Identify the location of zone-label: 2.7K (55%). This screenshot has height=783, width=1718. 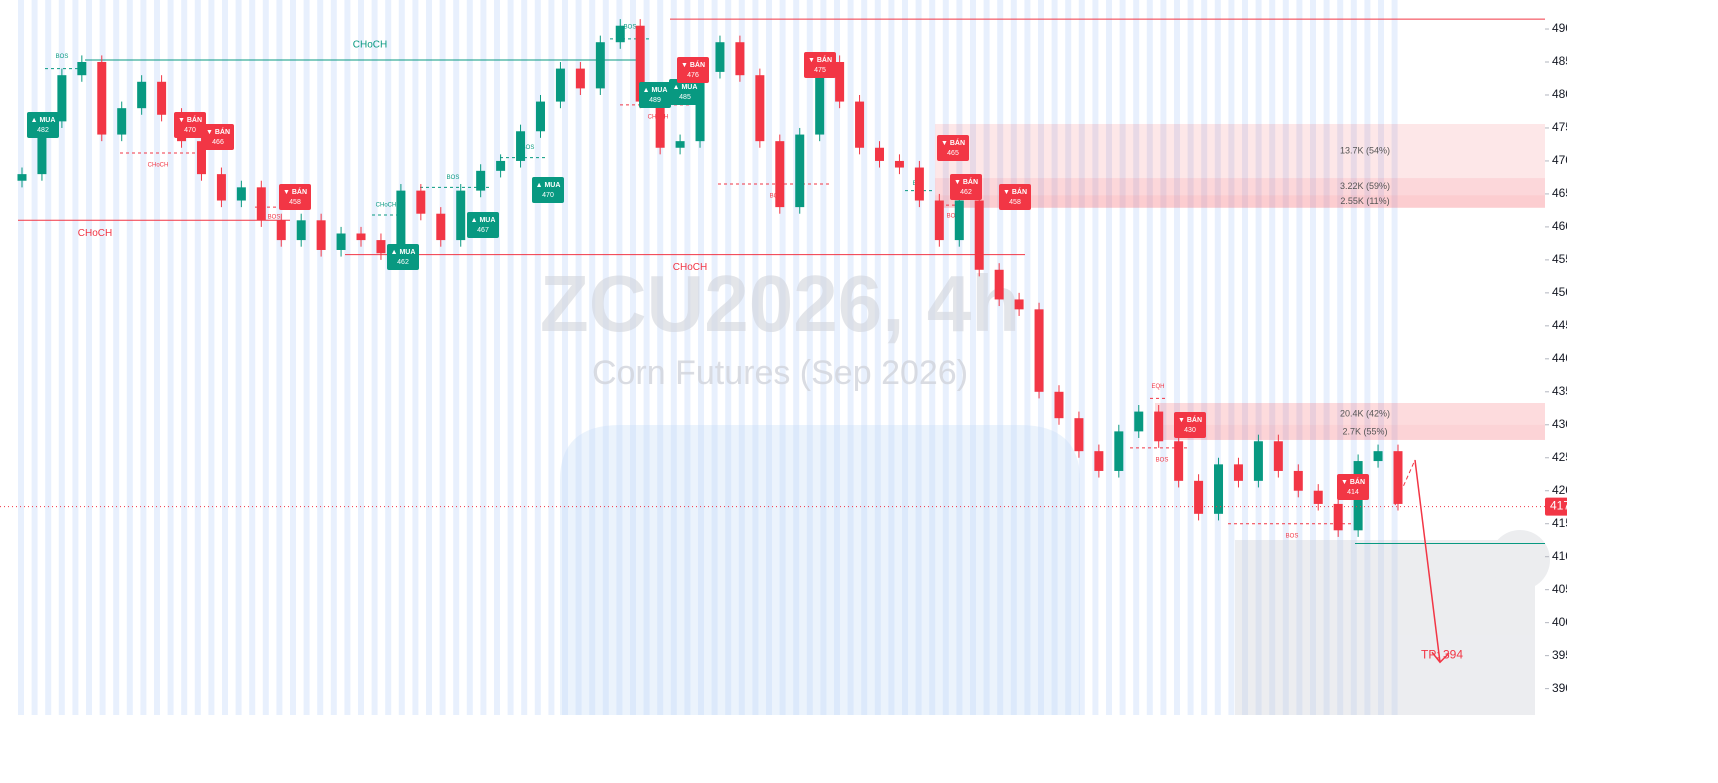
(1364, 432).